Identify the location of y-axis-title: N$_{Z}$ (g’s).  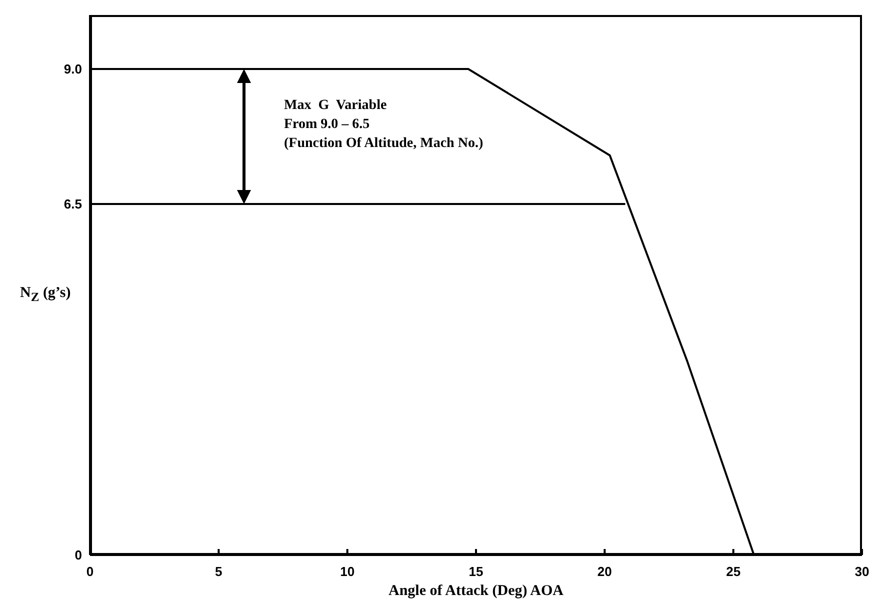
(45, 295).